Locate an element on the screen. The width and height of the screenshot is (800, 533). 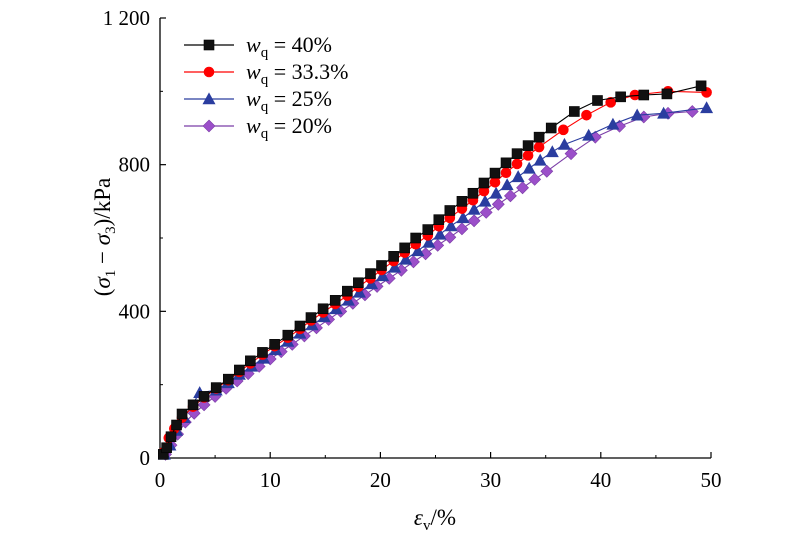
x-tick-label: 50 is located at coordinates (711, 480).